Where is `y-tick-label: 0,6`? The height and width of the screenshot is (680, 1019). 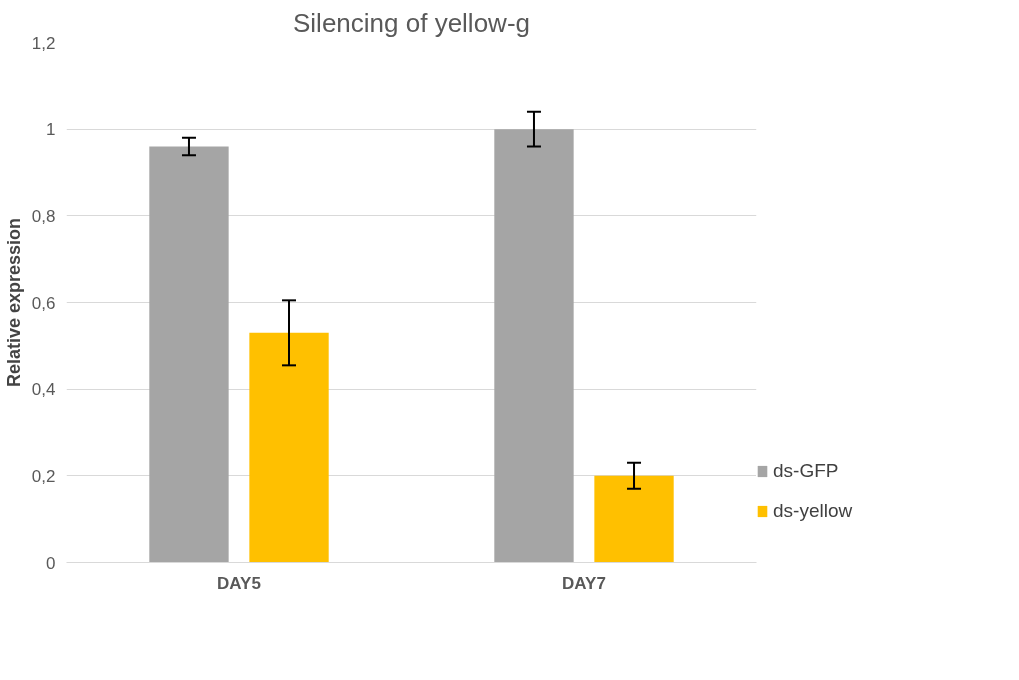 y-tick-label: 0,6 is located at coordinates (43, 303).